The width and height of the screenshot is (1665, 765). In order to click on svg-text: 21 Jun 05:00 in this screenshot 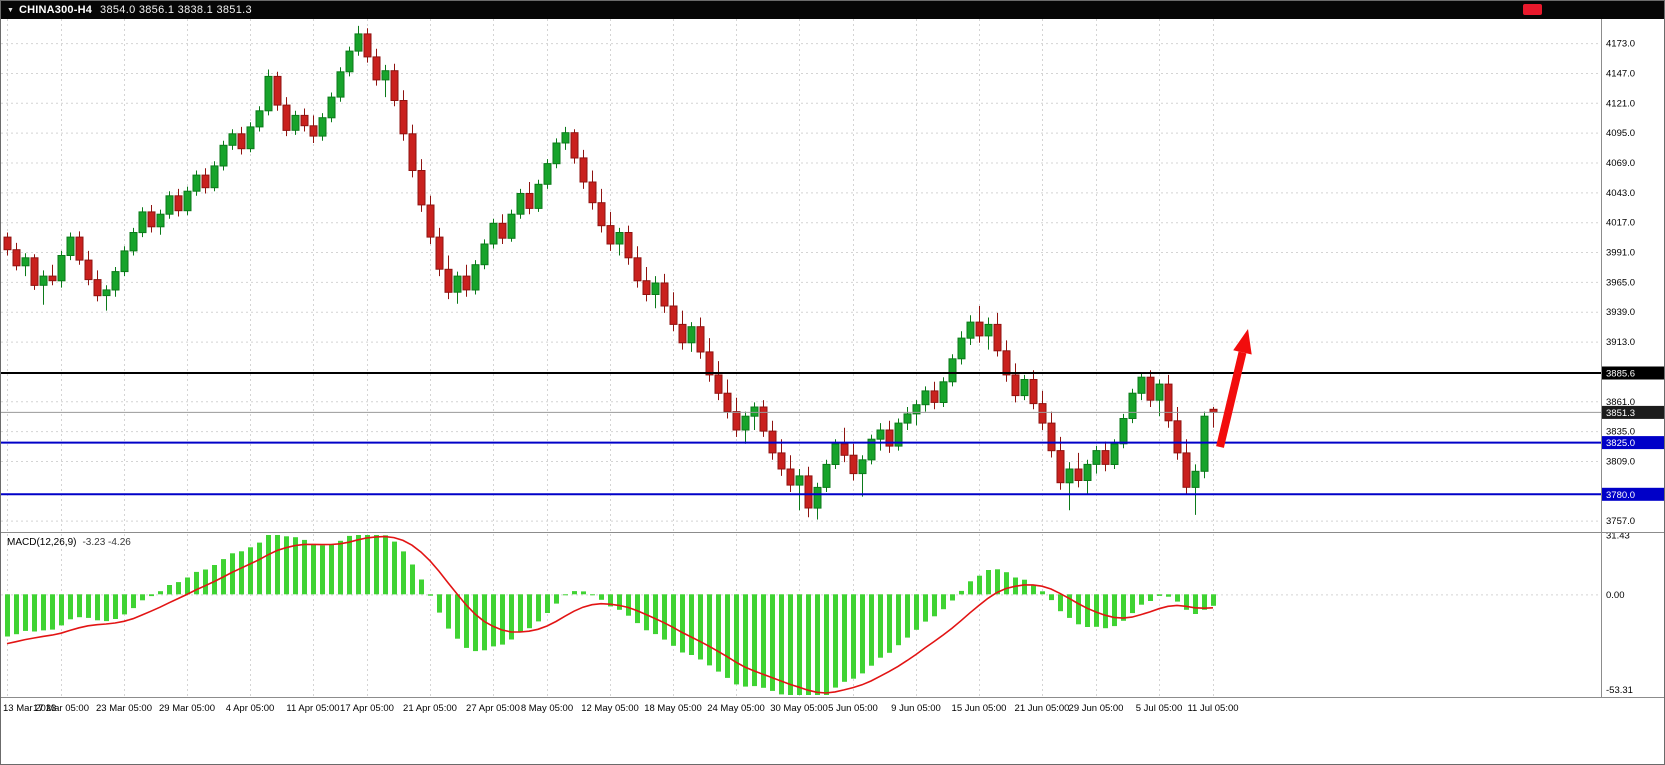, I will do `click(1042, 708)`.